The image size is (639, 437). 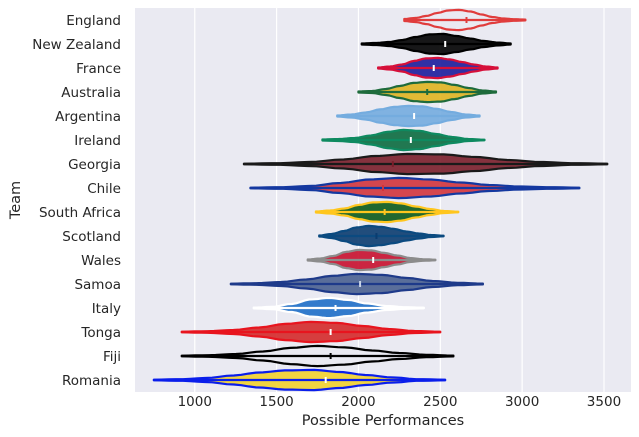 What do you see at coordinates (97, 141) in the screenshot?
I see `y-tick-label: Ireland` at bounding box center [97, 141].